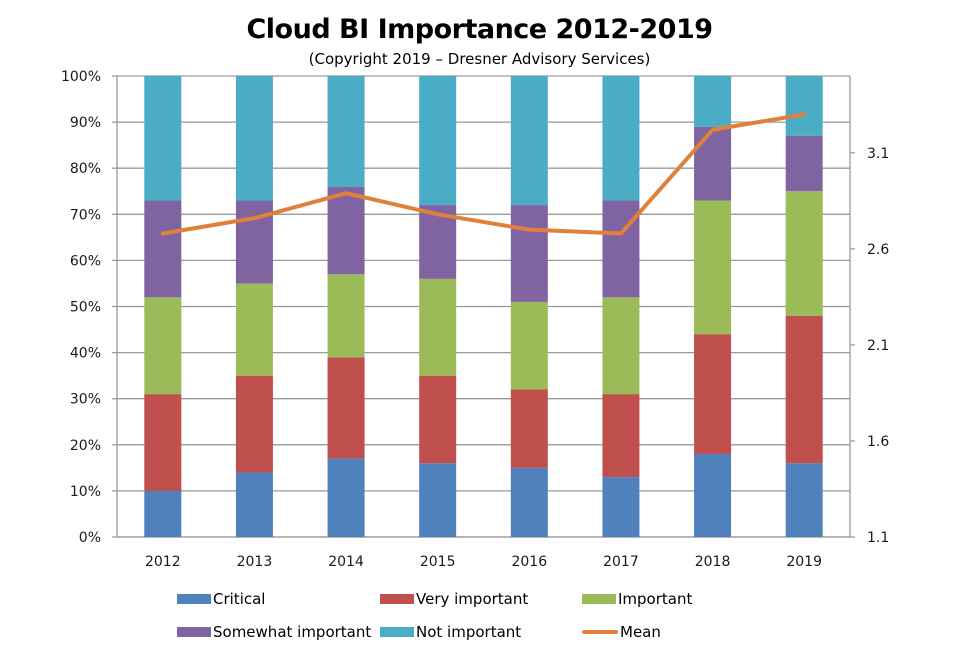 This screenshot has width=959, height=662. What do you see at coordinates (472, 599) in the screenshot?
I see `legend-label: Very important` at bounding box center [472, 599].